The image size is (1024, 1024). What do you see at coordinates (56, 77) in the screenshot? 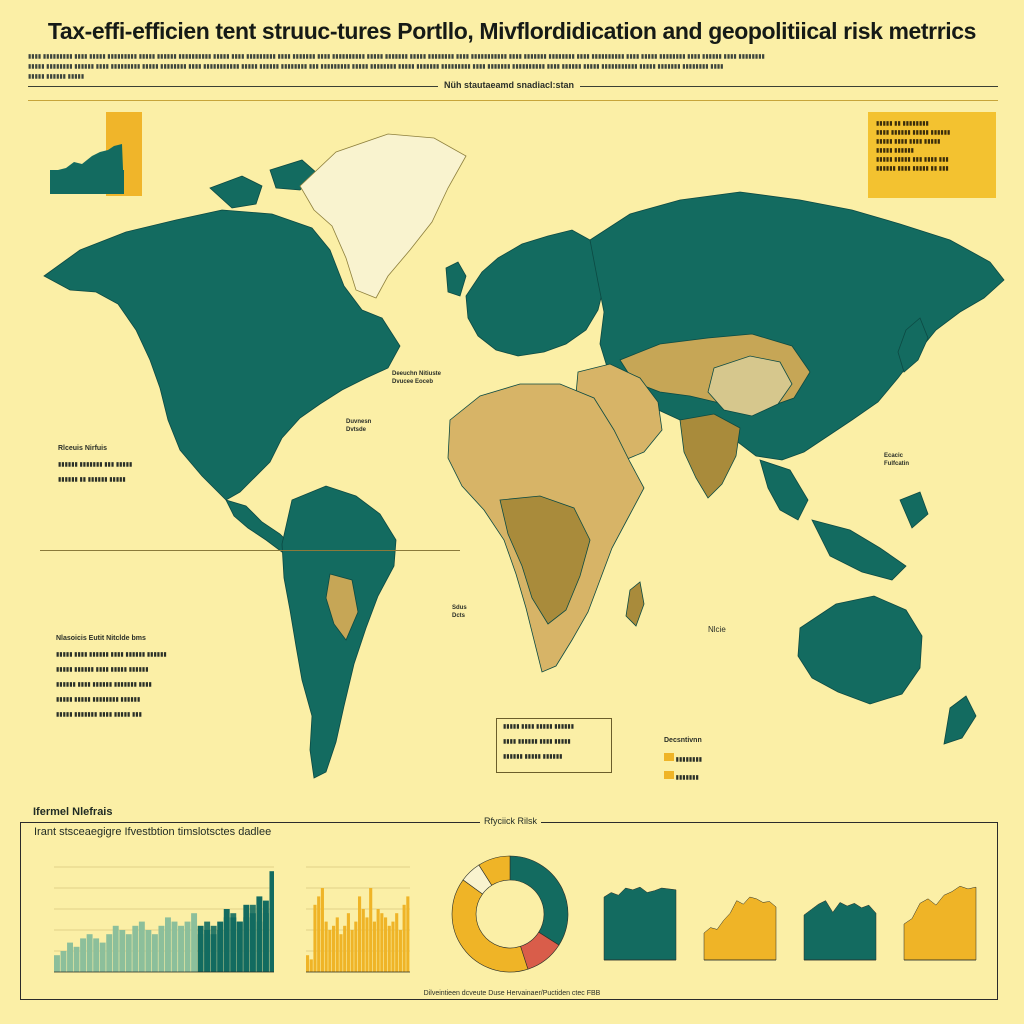
I see `intro-text-3: ▮▮▮▮▮ ▮▮▮▮▮▮ ▮▮▮▮▮` at bounding box center [56, 77].